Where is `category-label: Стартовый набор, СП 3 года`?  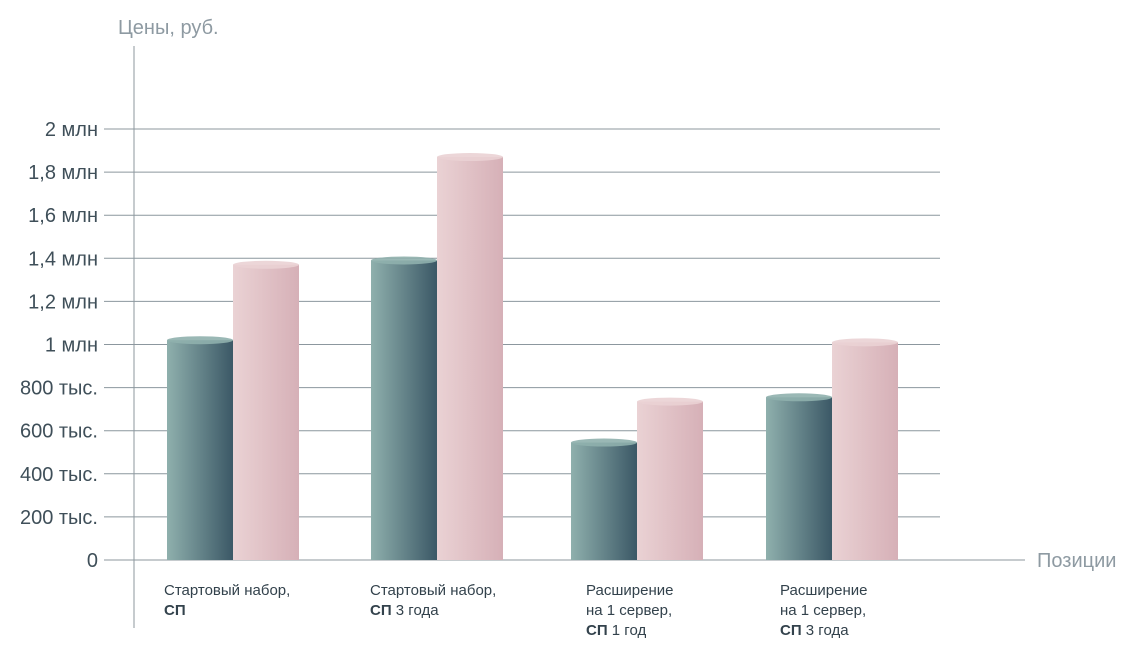 category-label: Стартовый набор, СП 3 года is located at coordinates (433, 600).